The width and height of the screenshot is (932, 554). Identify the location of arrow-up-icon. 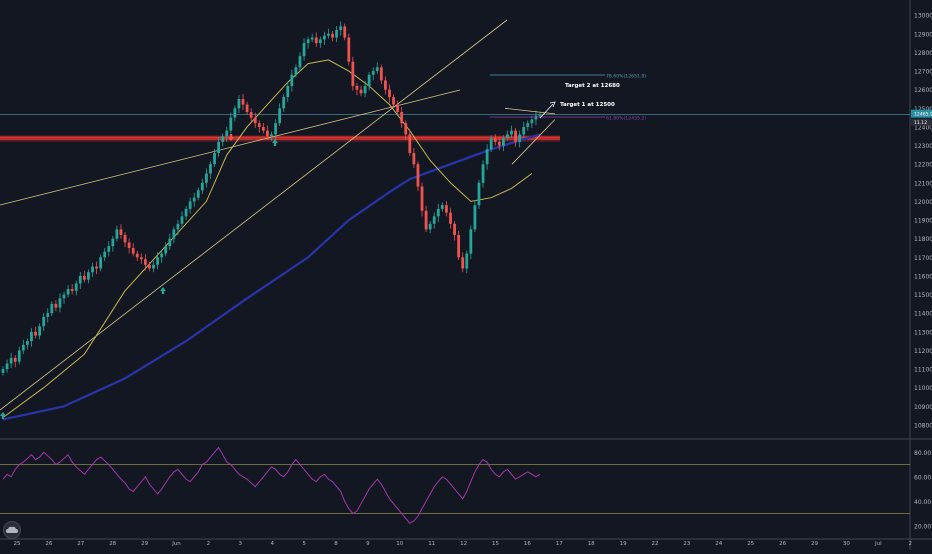
(552, 104).